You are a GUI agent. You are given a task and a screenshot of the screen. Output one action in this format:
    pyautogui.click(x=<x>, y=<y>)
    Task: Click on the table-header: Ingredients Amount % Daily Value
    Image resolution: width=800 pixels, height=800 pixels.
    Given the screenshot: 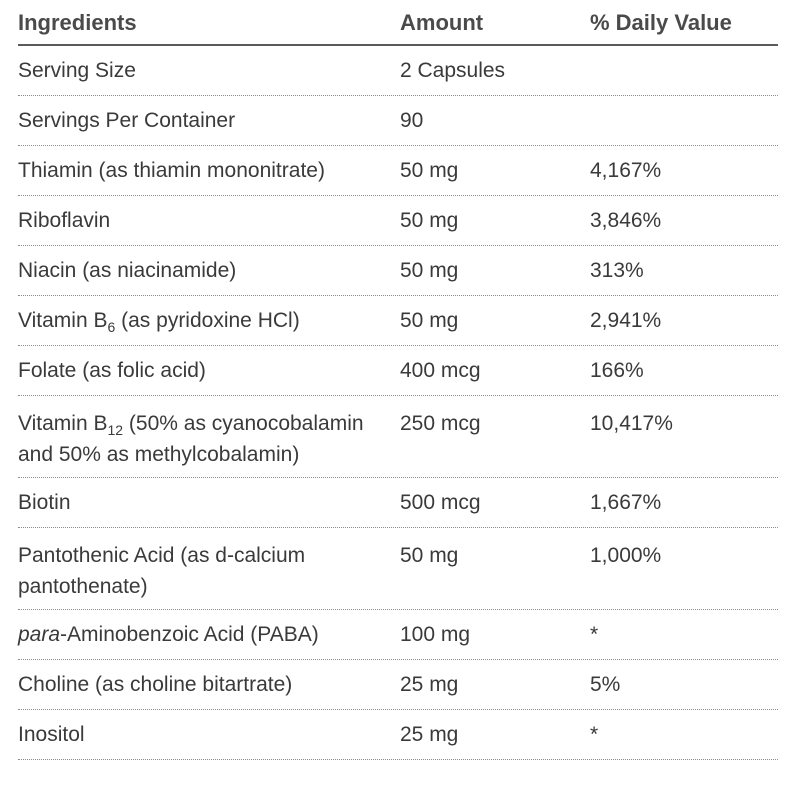 What is the action you would take?
    pyautogui.click(x=398, y=23)
    